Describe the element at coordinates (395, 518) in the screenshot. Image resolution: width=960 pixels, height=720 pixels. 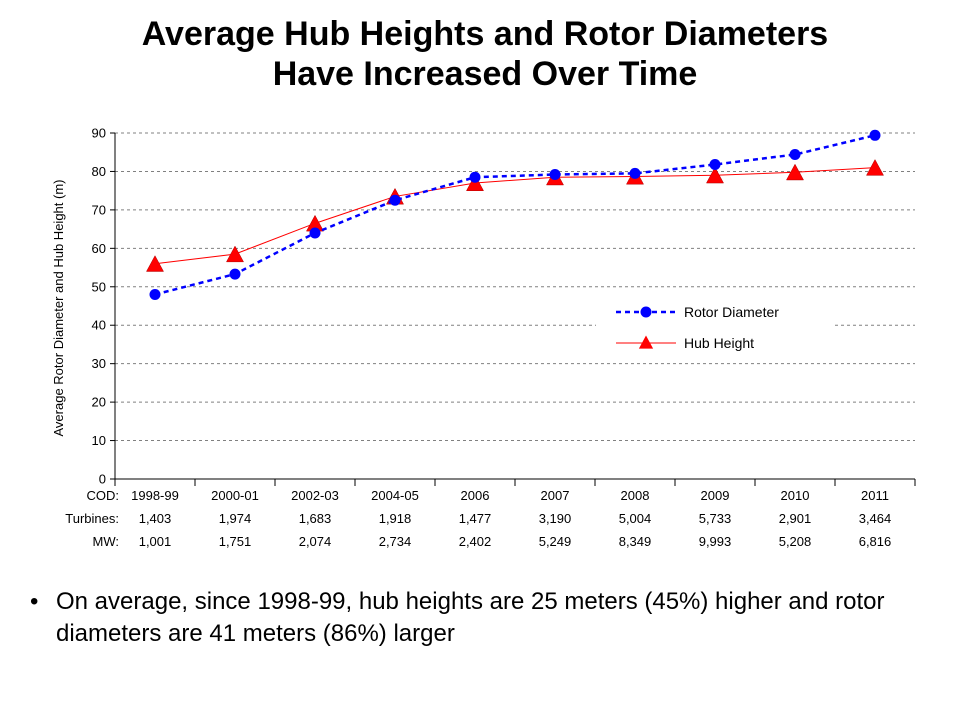
I see `turbines-value: 1,918` at that location.